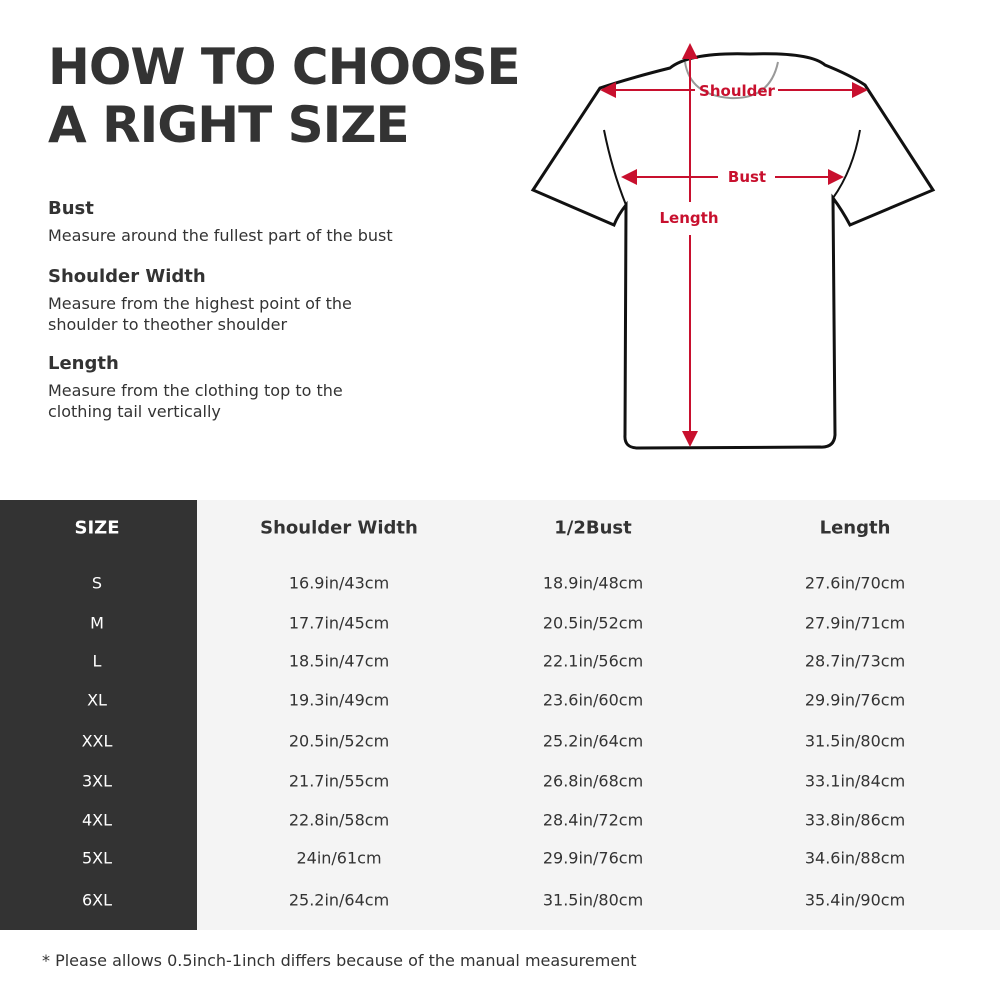 The height and width of the screenshot is (1000, 1000). I want to click on bust-label: Bust, so click(747, 177).